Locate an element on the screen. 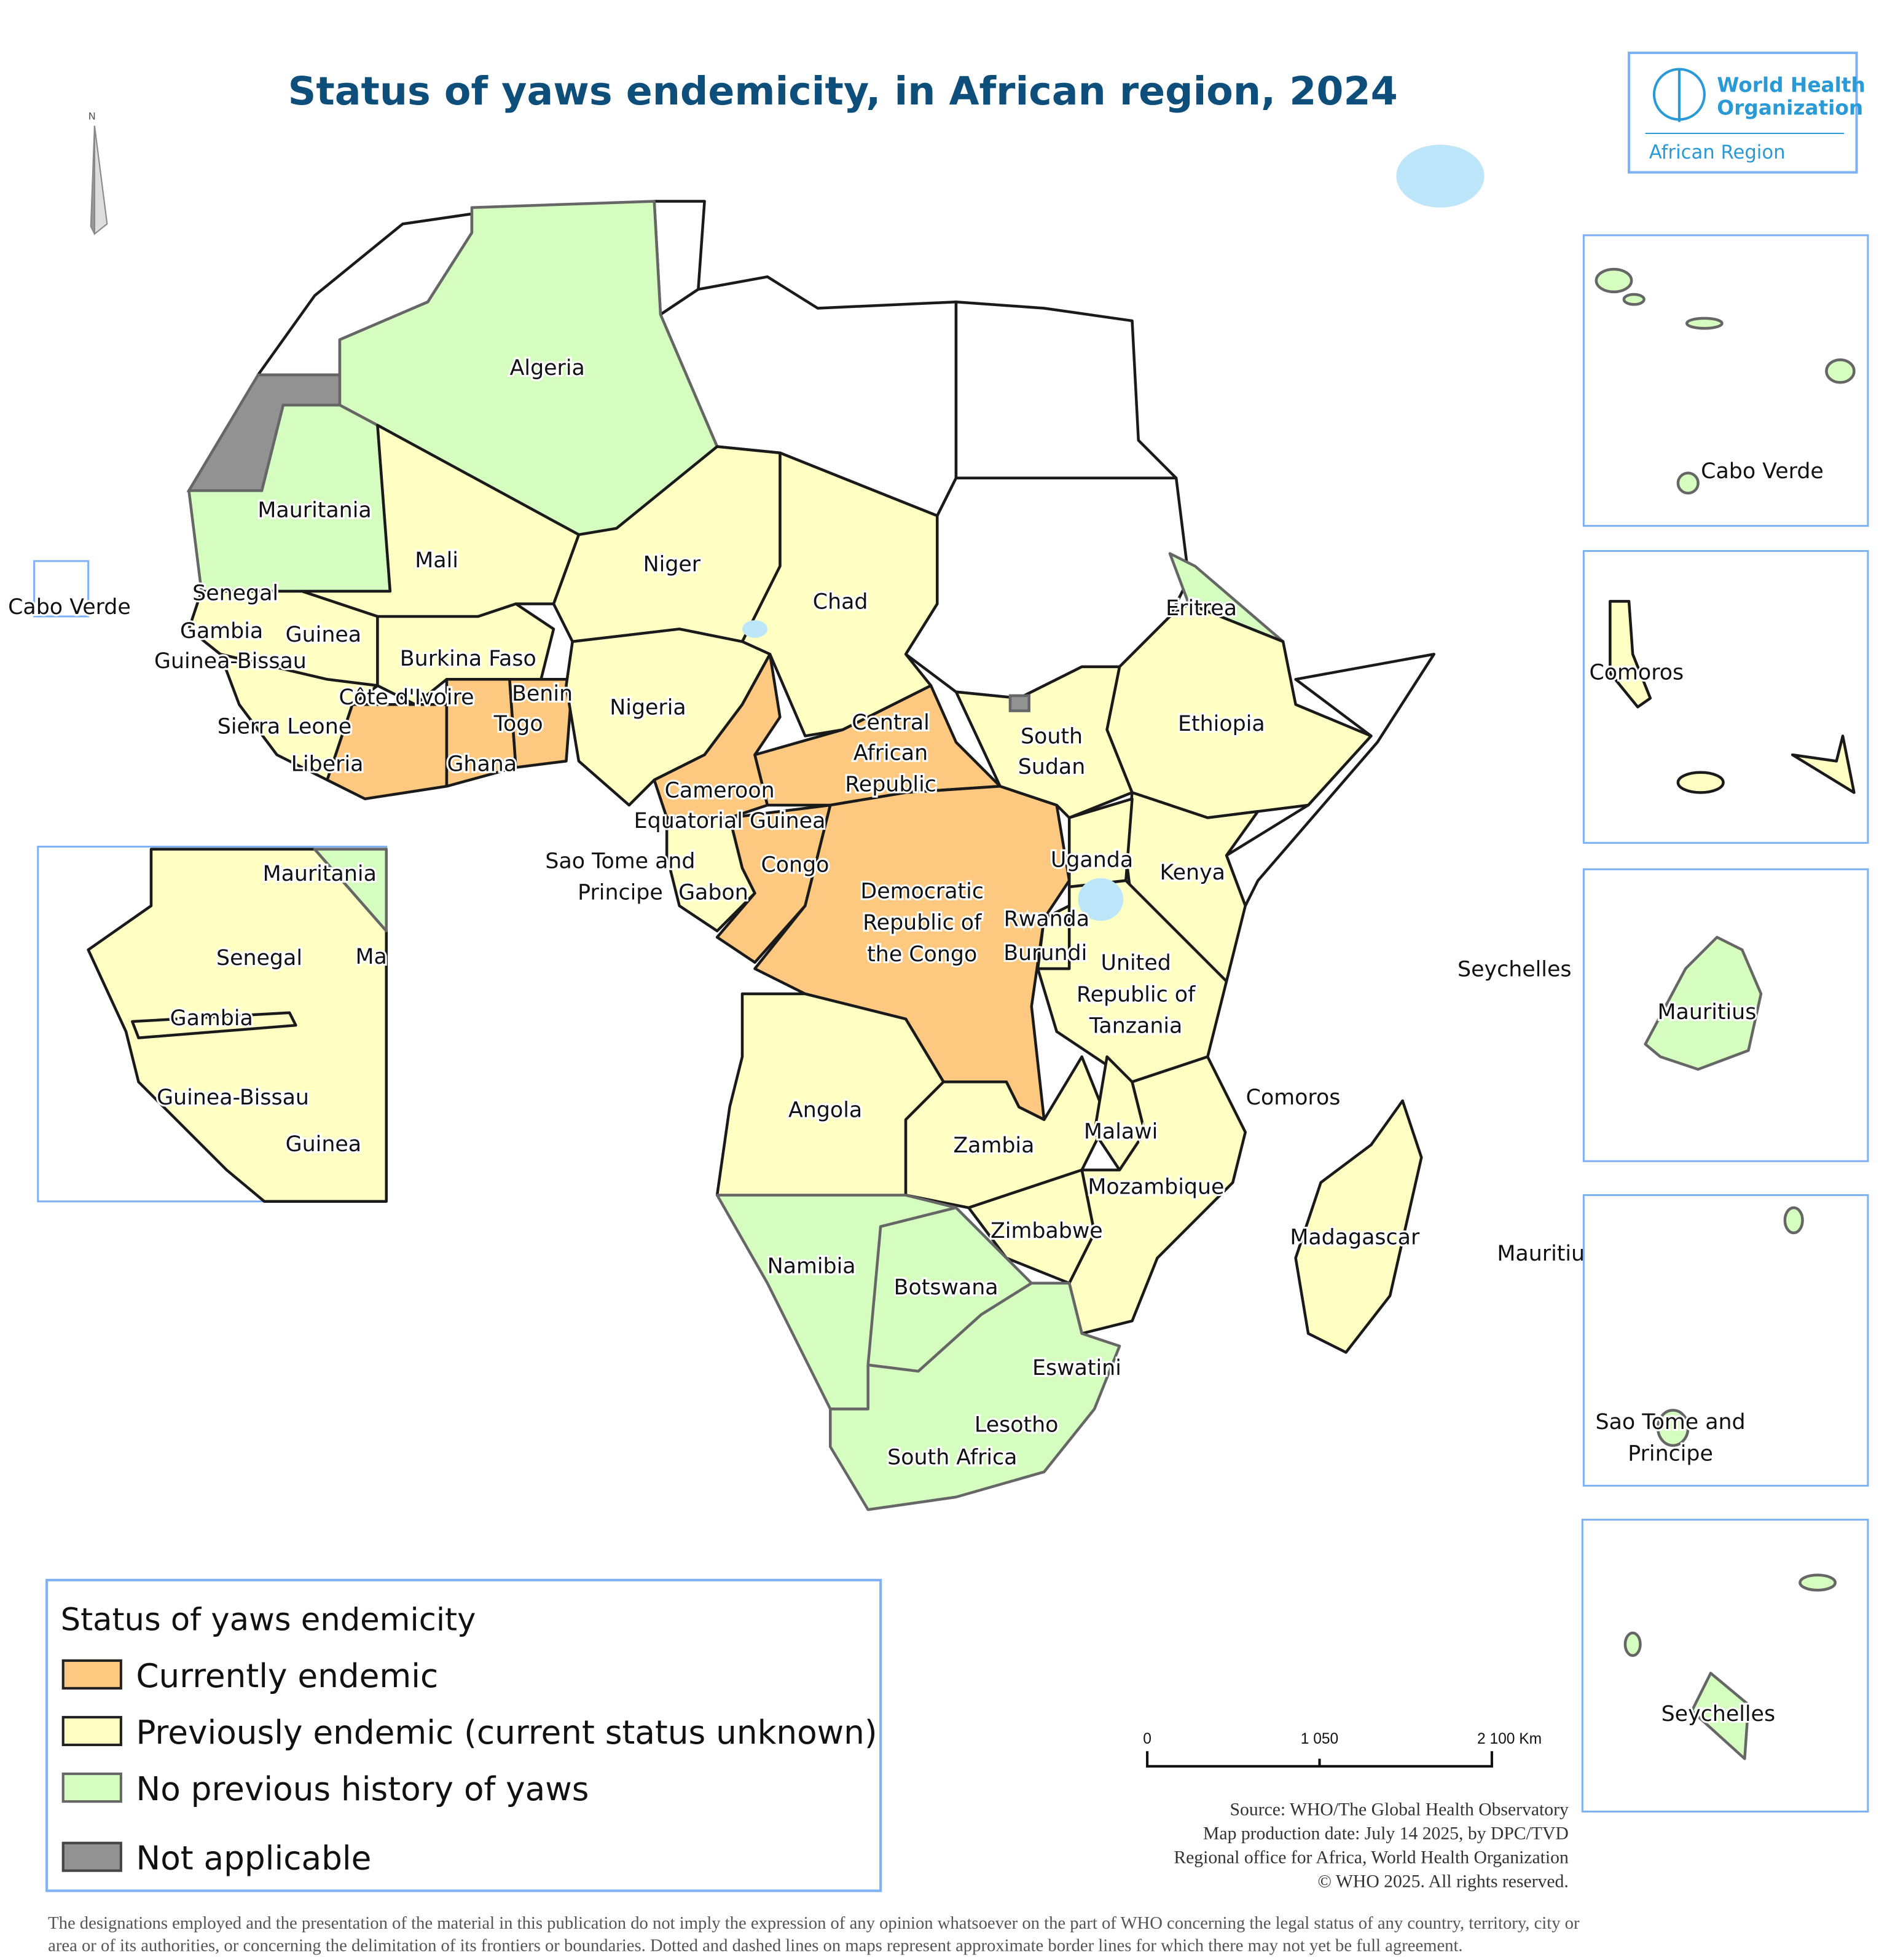 This screenshot has width=1887, height=1960. label-map-labels-algeria: Algeria is located at coordinates (547, 368).